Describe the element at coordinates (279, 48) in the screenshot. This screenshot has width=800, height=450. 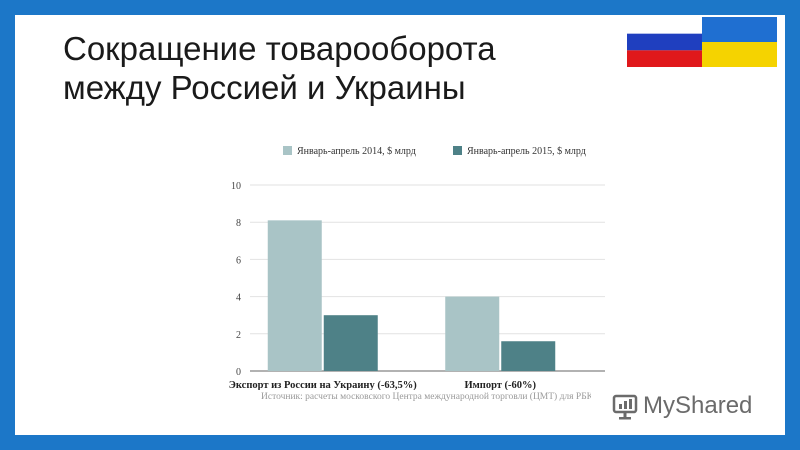
I see `title-line-1: Сокращение товарооборота` at that location.